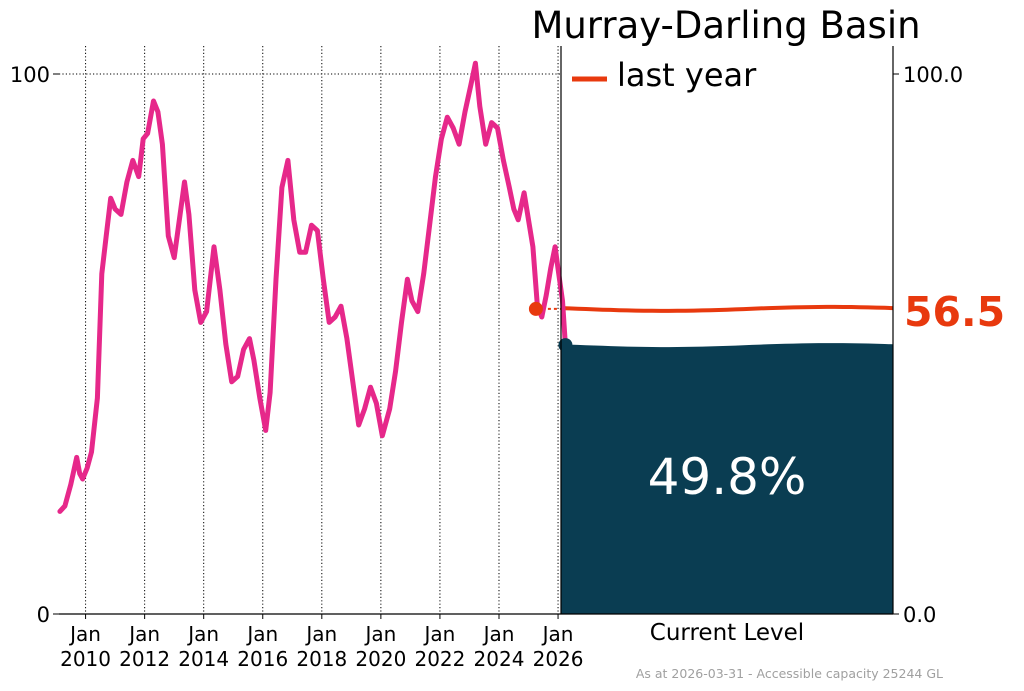 Image resolution: width=1024 pixels, height=691 pixels. I want to click on current-level-percent: 49.8%, so click(727, 477).